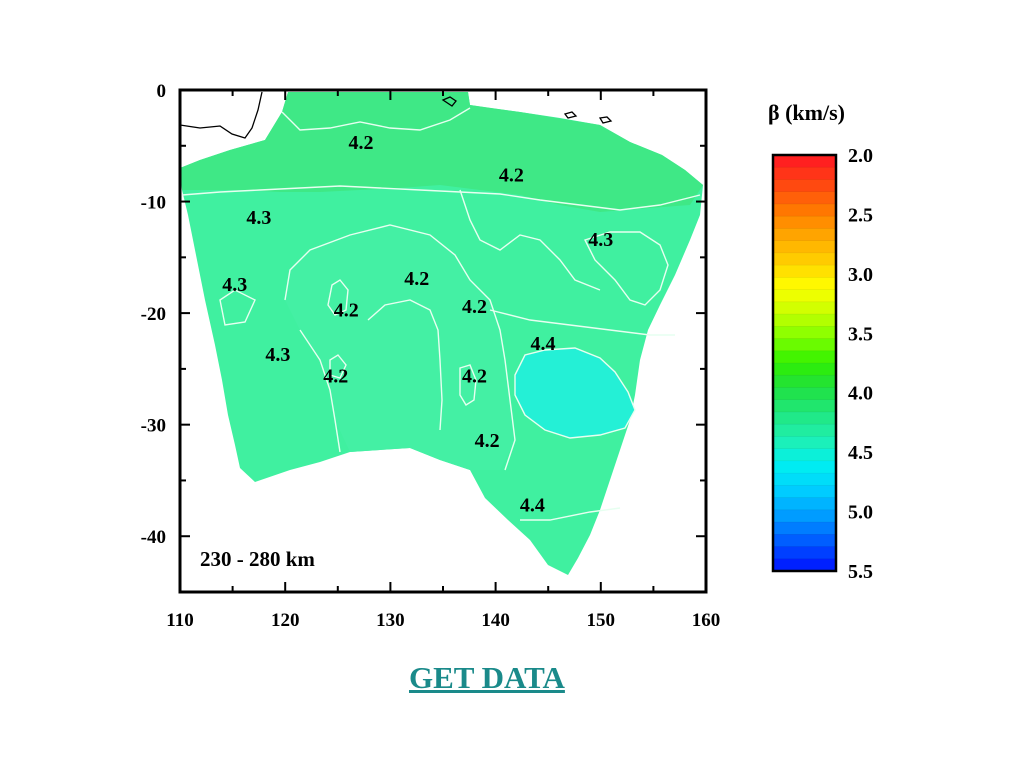  Describe the element at coordinates (153, 203) in the screenshot. I see `y-tick-label: -10` at that location.